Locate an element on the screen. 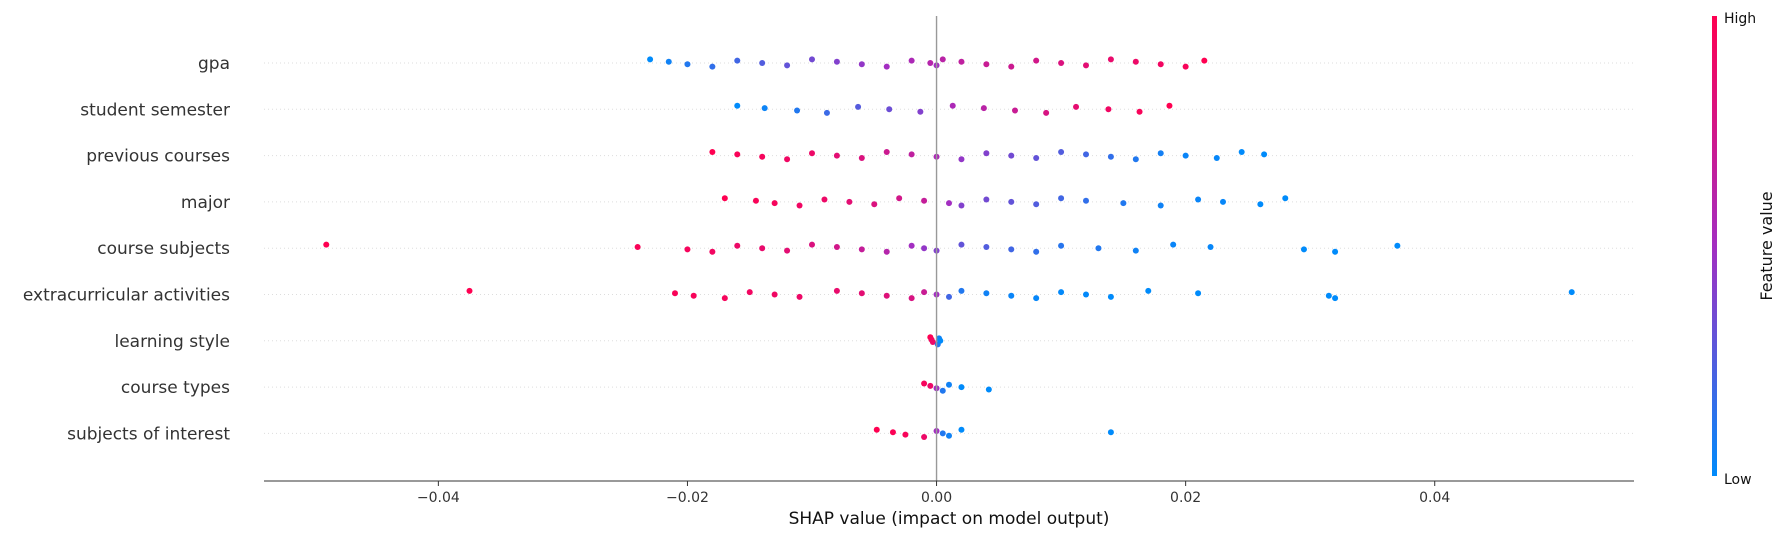 The image size is (1785, 536). feature-label: previous courses is located at coordinates (158, 157).